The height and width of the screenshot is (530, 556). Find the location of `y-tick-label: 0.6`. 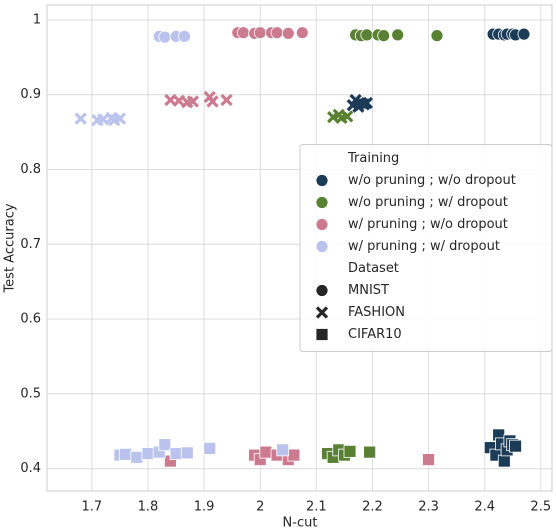

y-tick-label: 0.6 is located at coordinates (30, 319).